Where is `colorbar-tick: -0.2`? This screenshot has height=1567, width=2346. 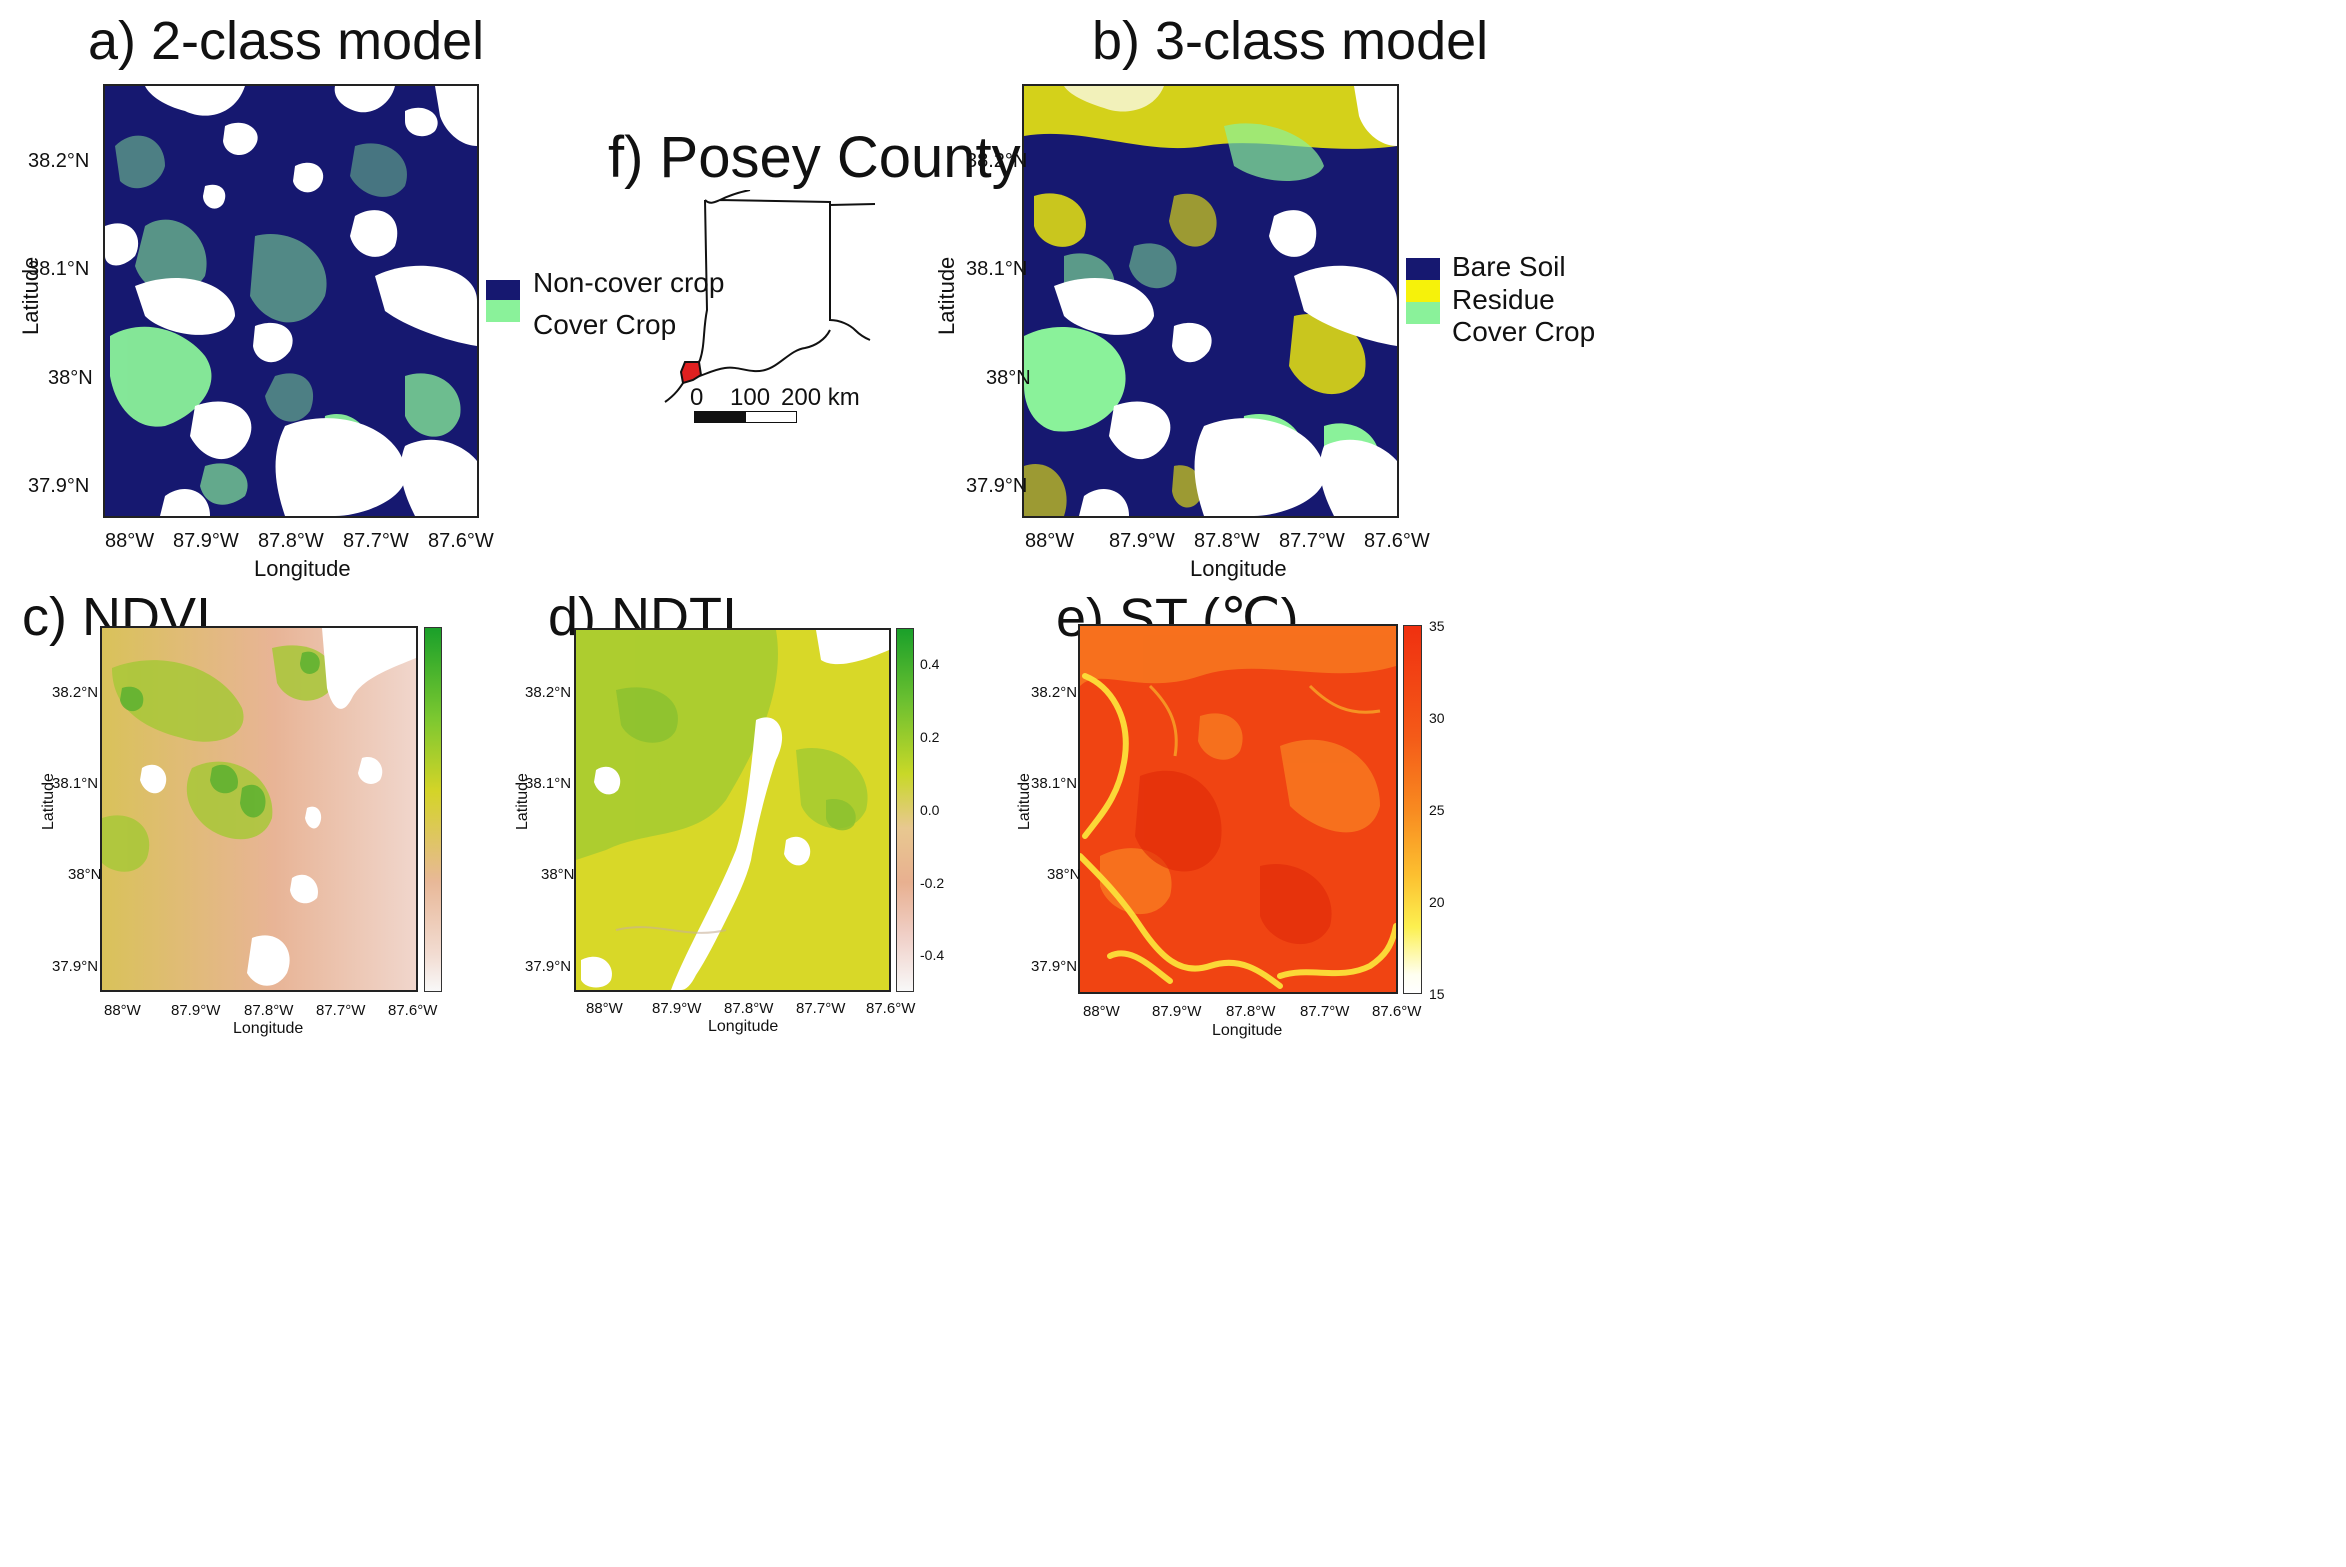
colorbar-tick: -0.2 is located at coordinates (932, 883).